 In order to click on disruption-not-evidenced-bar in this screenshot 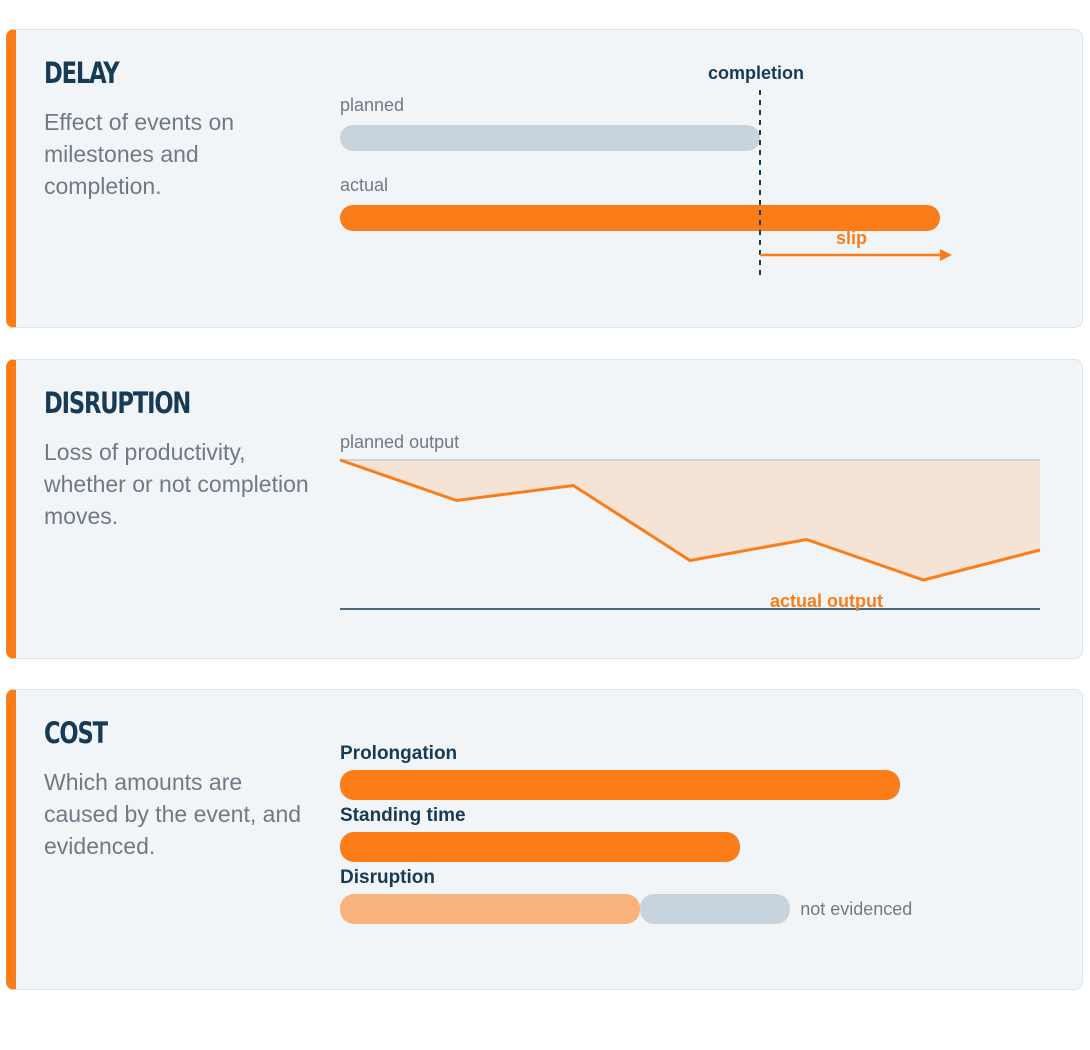, I will do `click(715, 909)`.